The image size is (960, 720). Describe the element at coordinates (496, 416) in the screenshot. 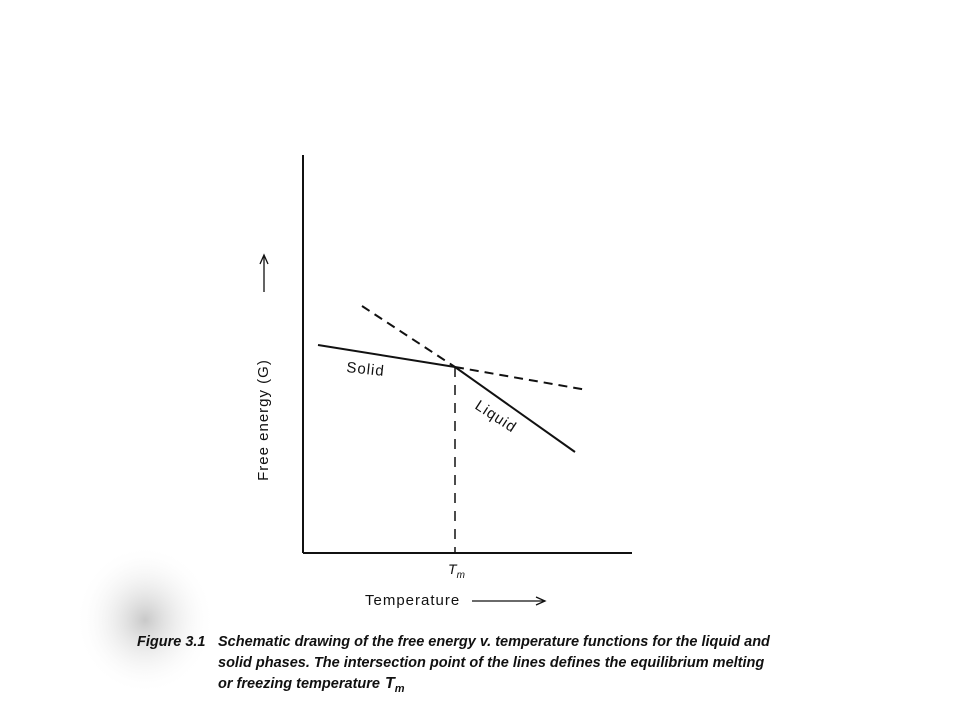

I see `liquid-label: Liquid` at that location.